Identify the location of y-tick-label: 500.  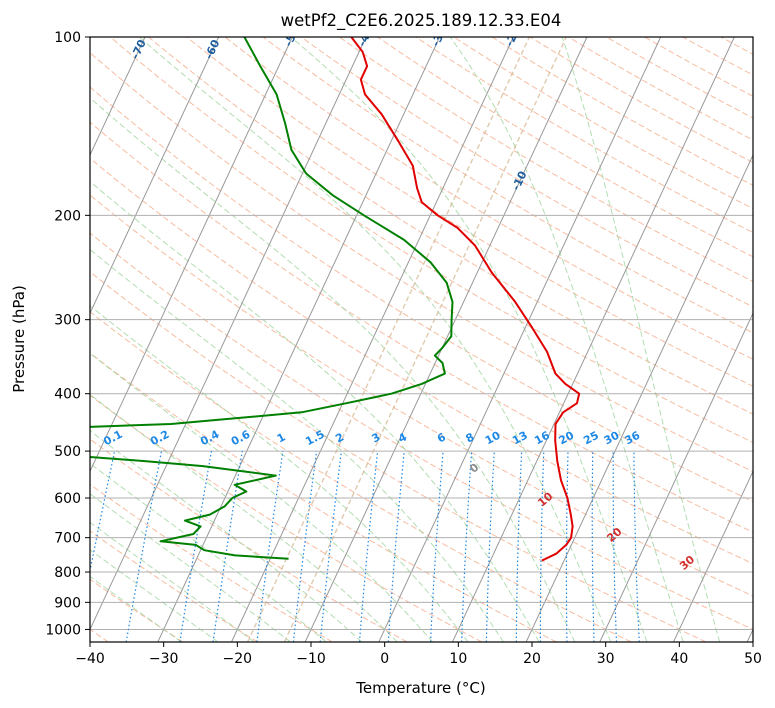
(67, 452).